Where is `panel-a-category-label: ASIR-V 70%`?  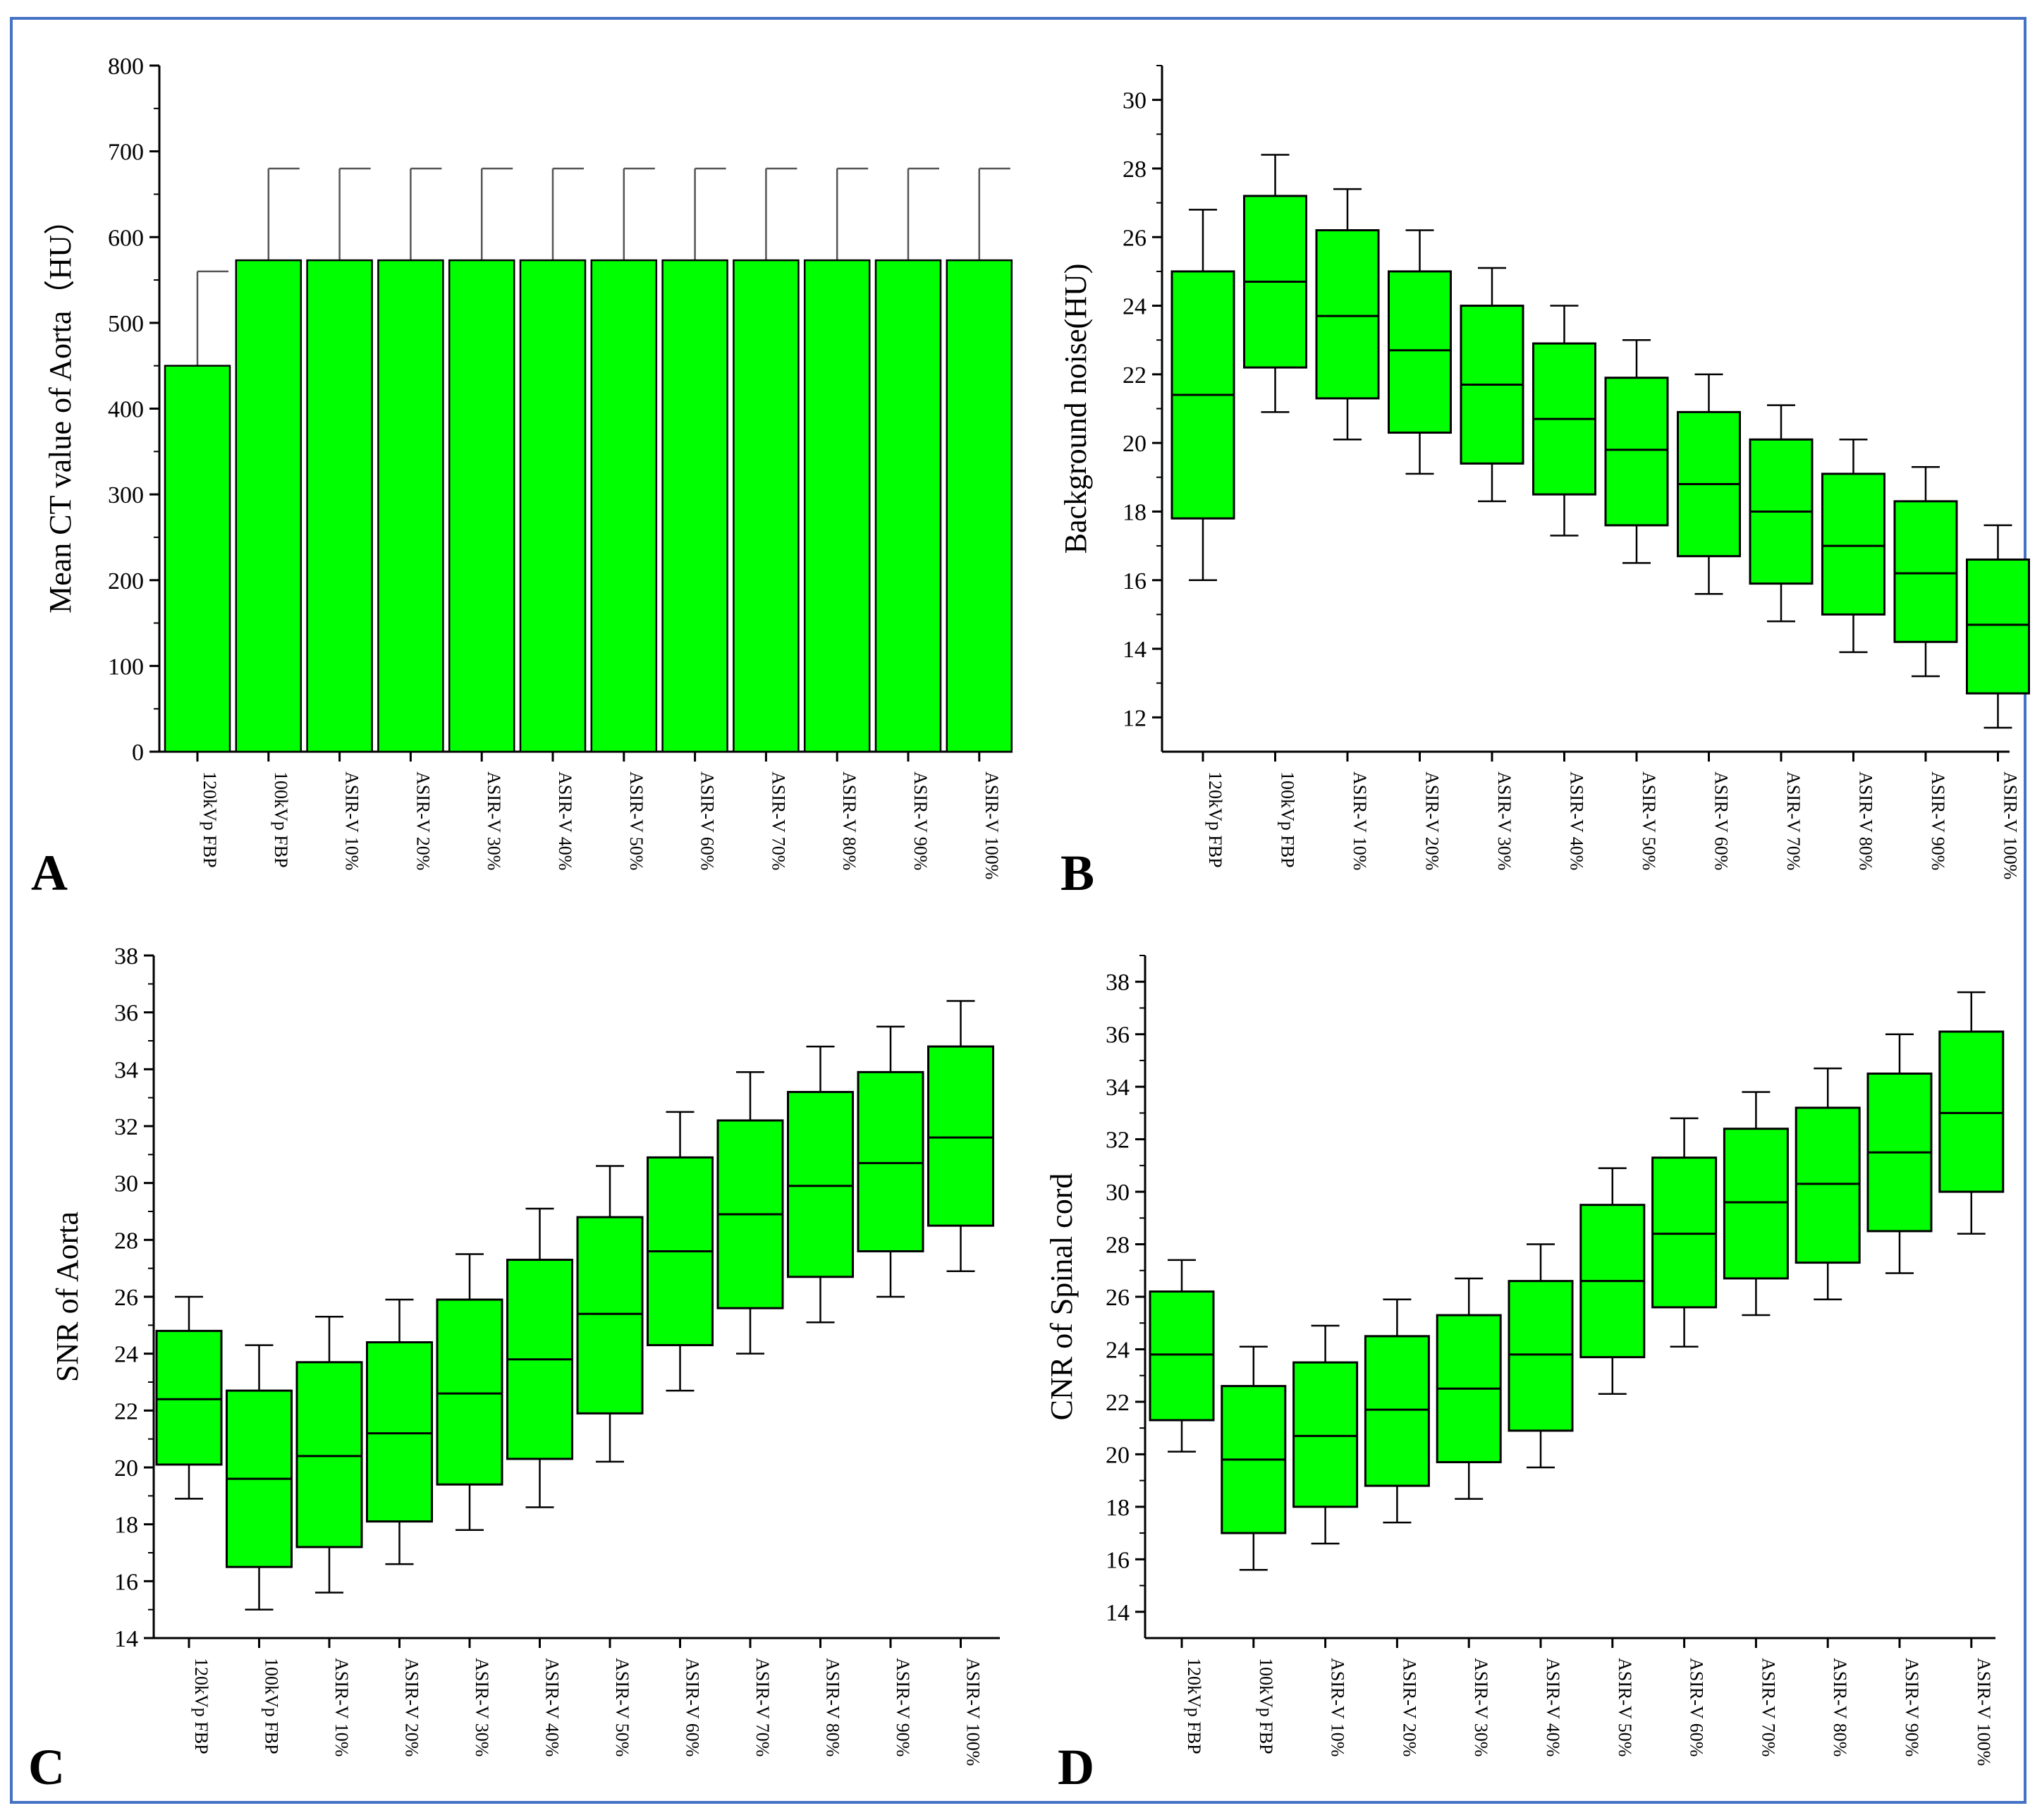 panel-a-category-label: ASIR-V 70% is located at coordinates (778, 820).